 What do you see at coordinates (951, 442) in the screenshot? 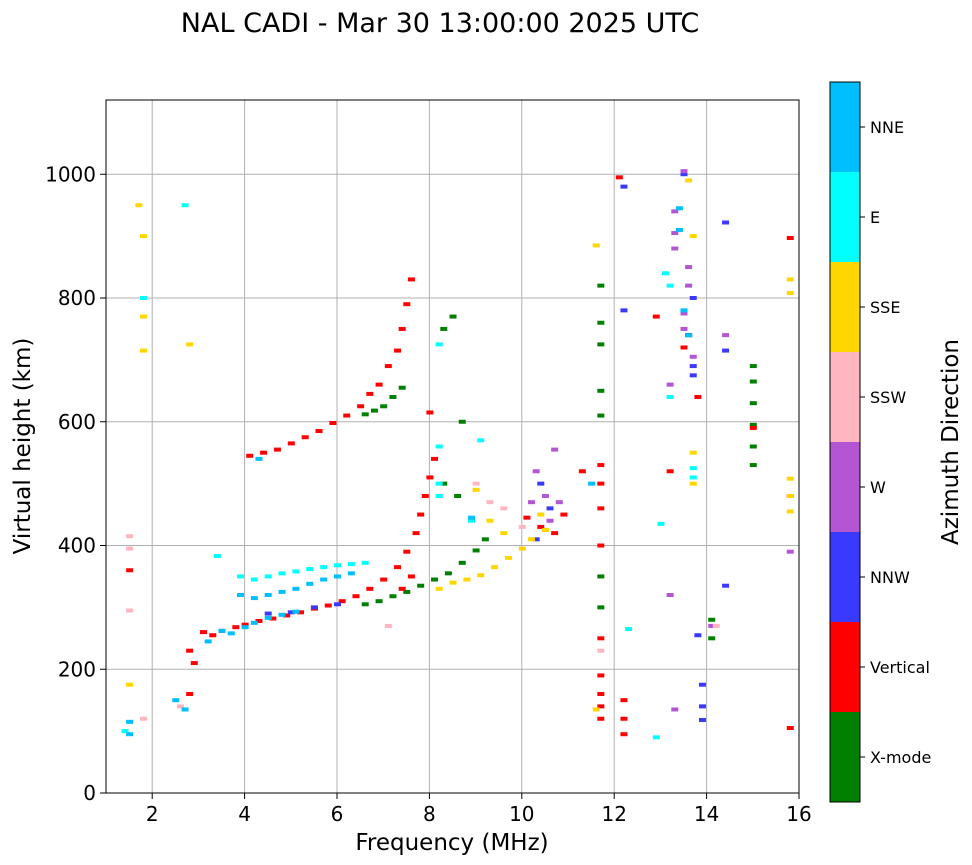
I see `colorbar-label: Azimuth Direction` at bounding box center [951, 442].